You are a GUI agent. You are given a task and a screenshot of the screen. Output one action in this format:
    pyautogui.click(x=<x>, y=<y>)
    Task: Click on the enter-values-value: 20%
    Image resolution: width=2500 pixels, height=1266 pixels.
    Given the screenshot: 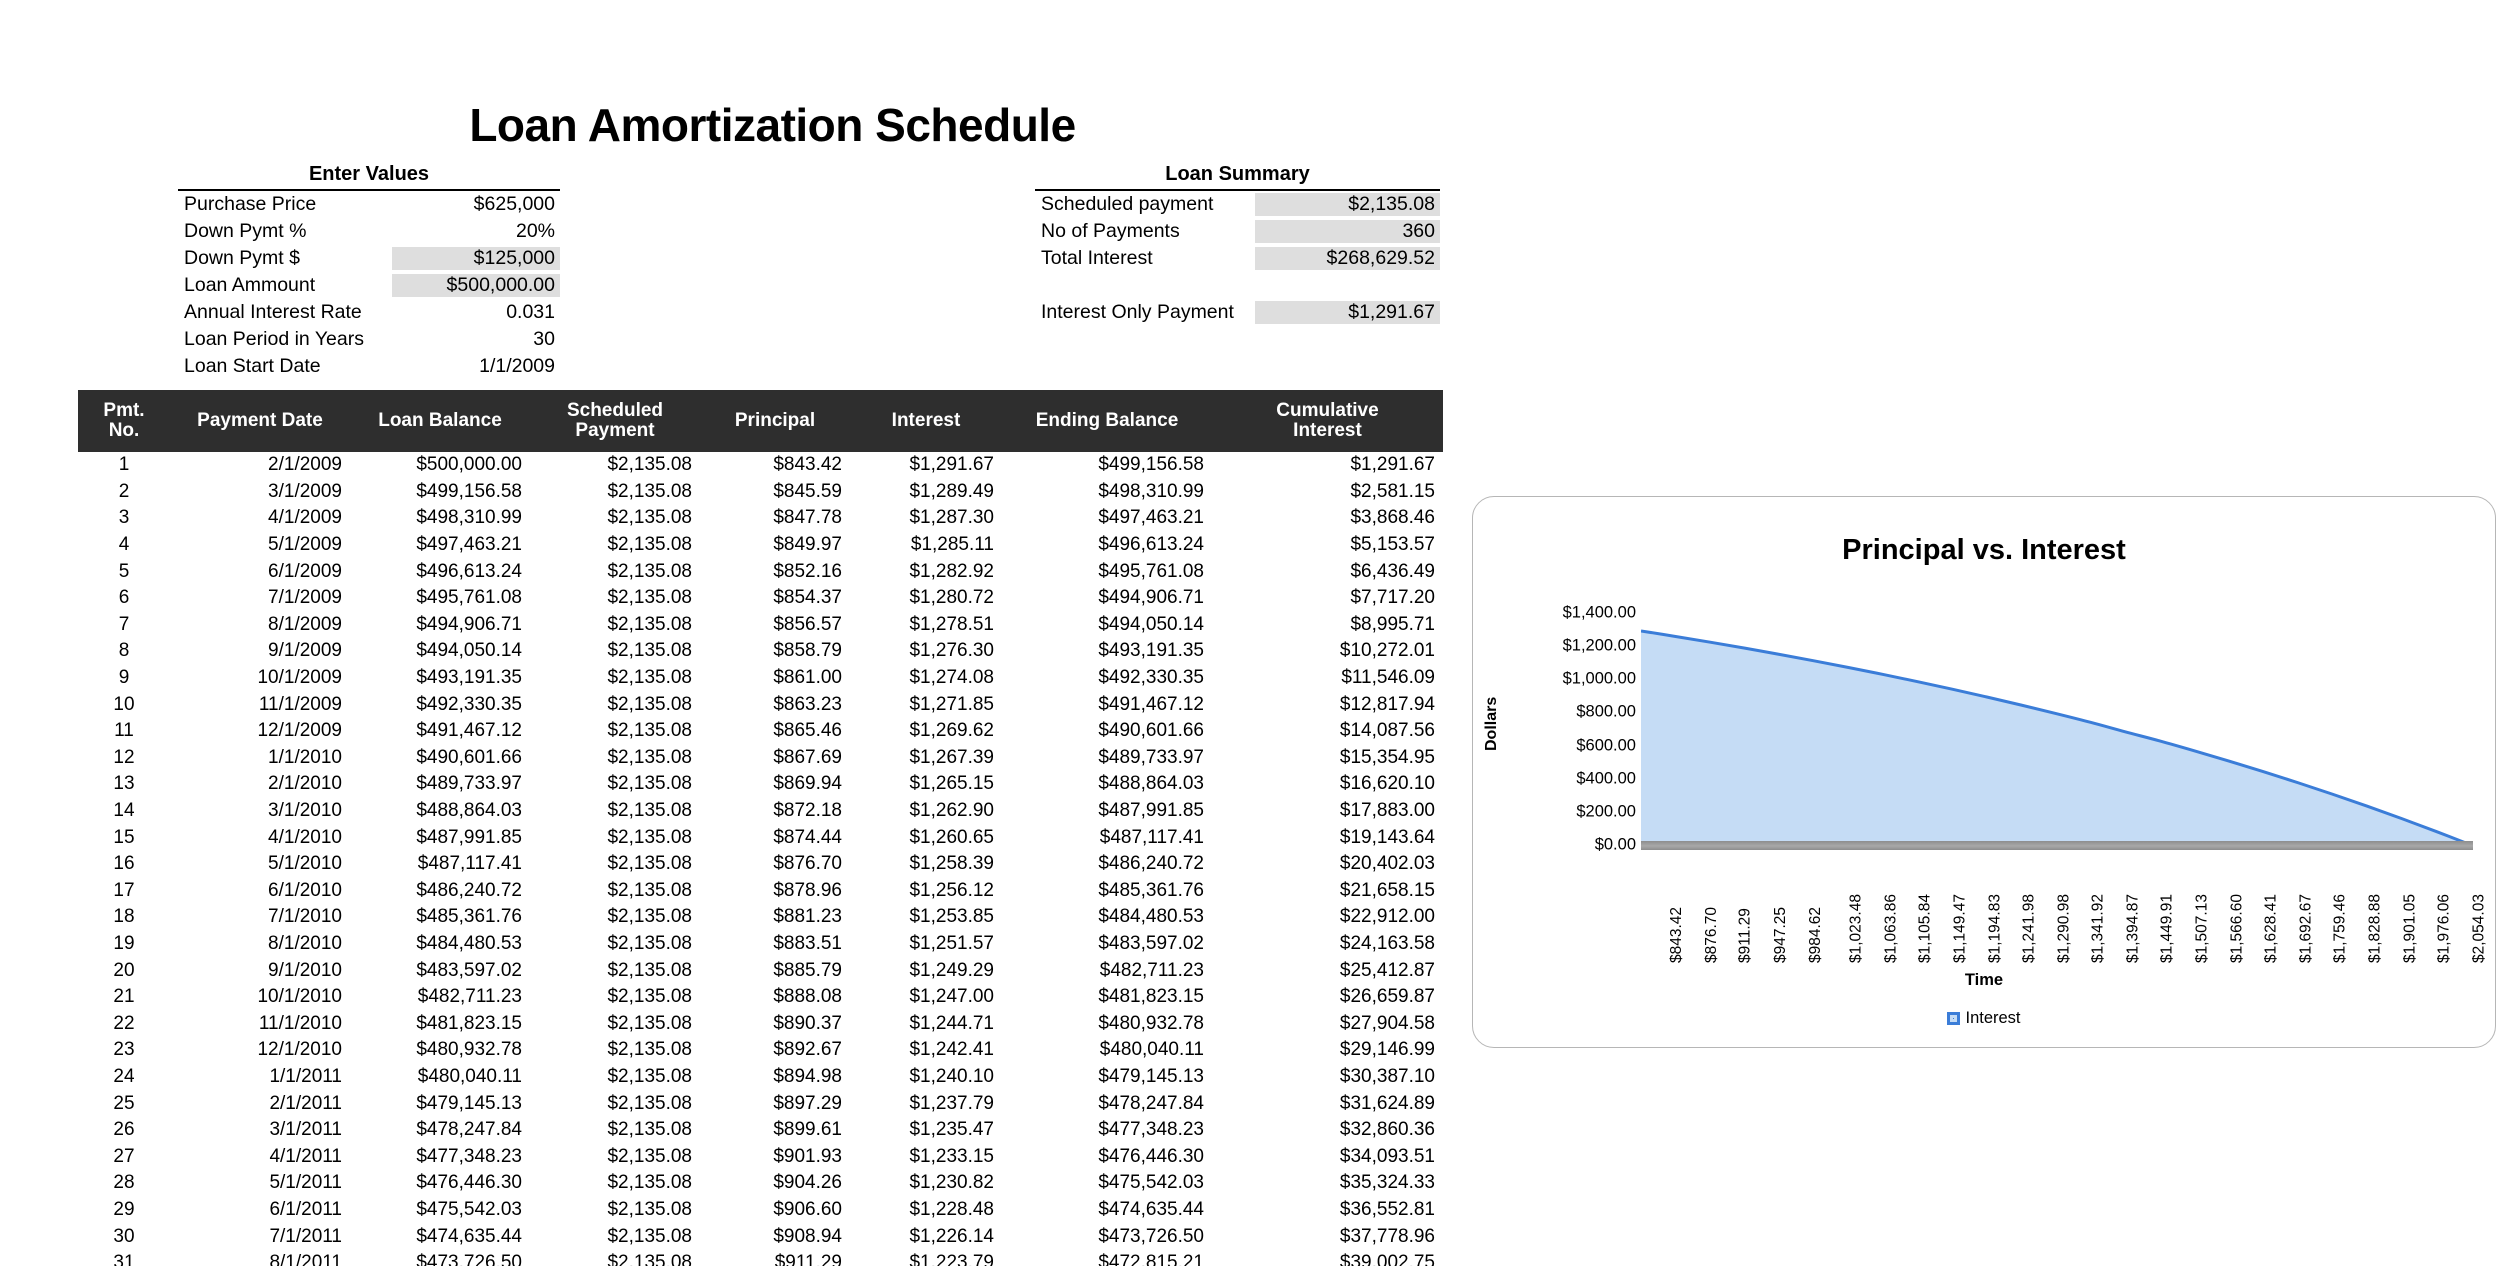 What is the action you would take?
    pyautogui.click(x=535, y=231)
    